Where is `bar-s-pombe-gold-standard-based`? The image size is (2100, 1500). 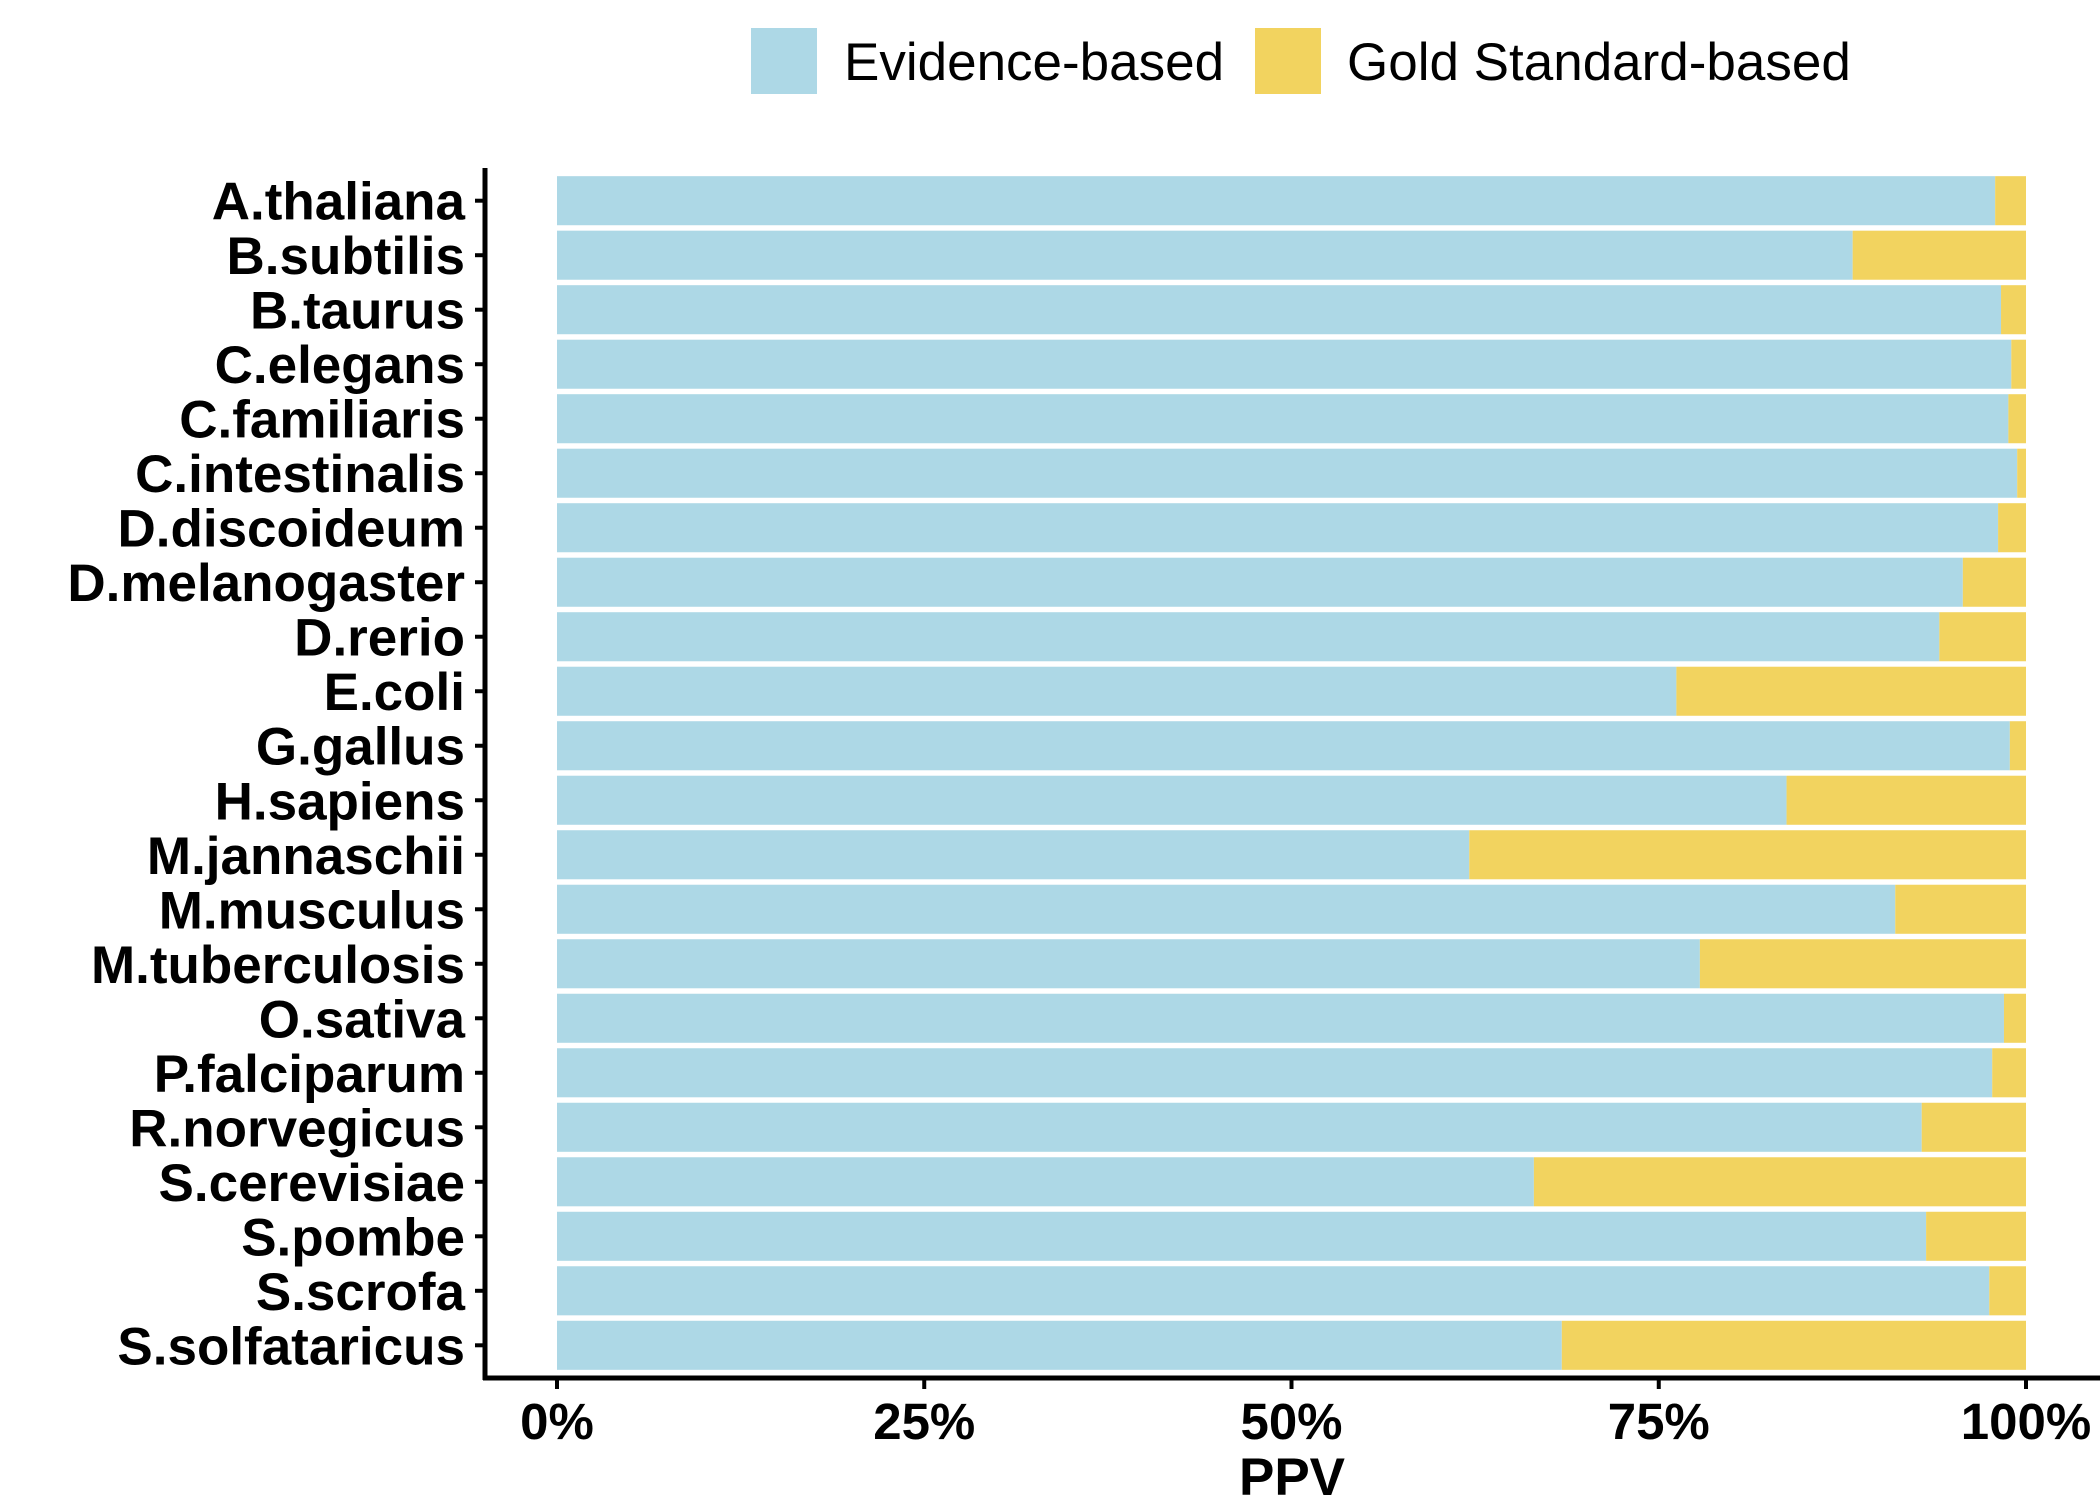
bar-s-pombe-gold-standard-based is located at coordinates (1976, 1236).